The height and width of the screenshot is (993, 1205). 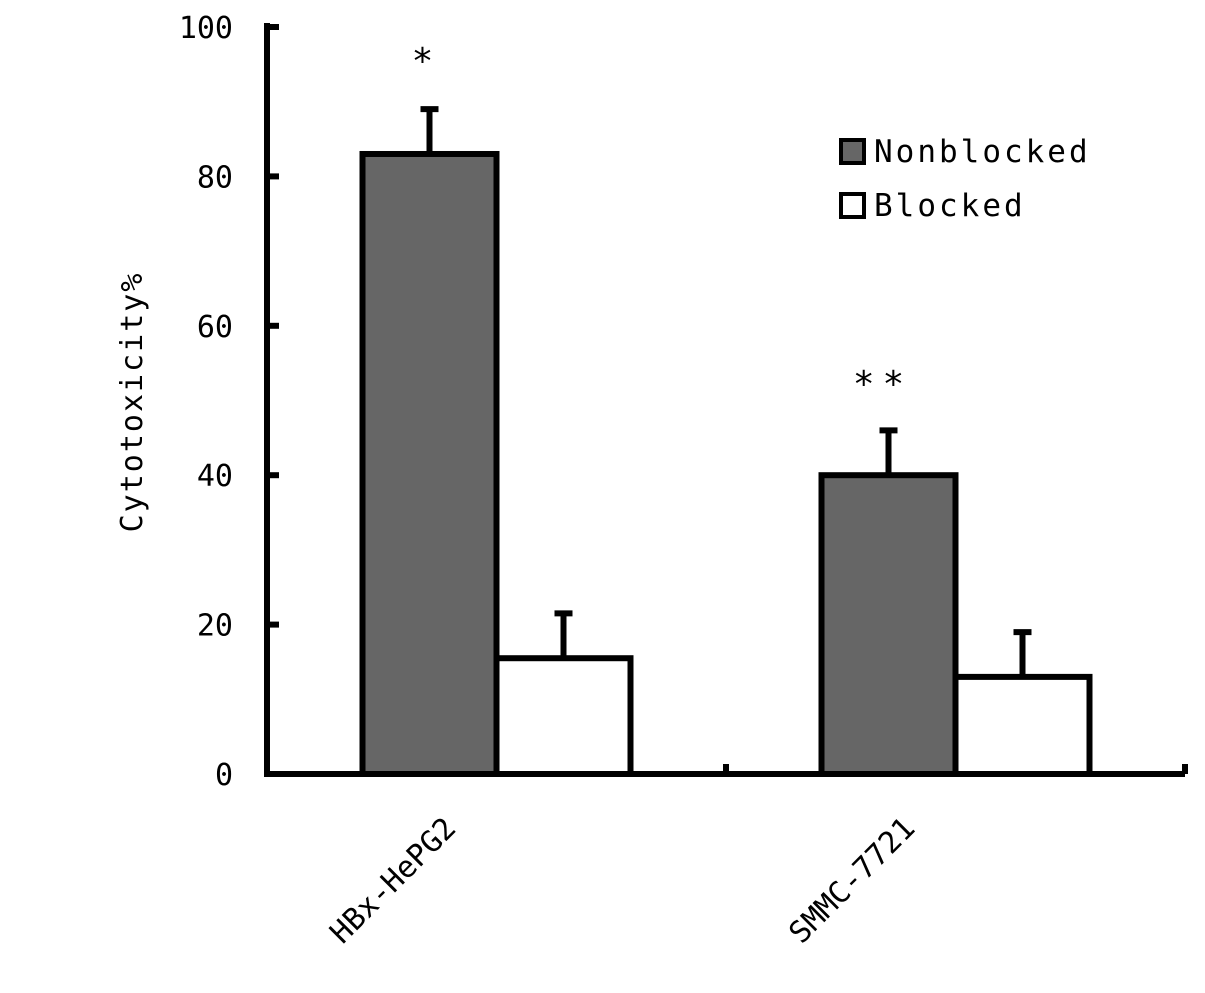 What do you see at coordinates (393, 881) in the screenshot?
I see `x-category-label: HBx-HePG2` at bounding box center [393, 881].